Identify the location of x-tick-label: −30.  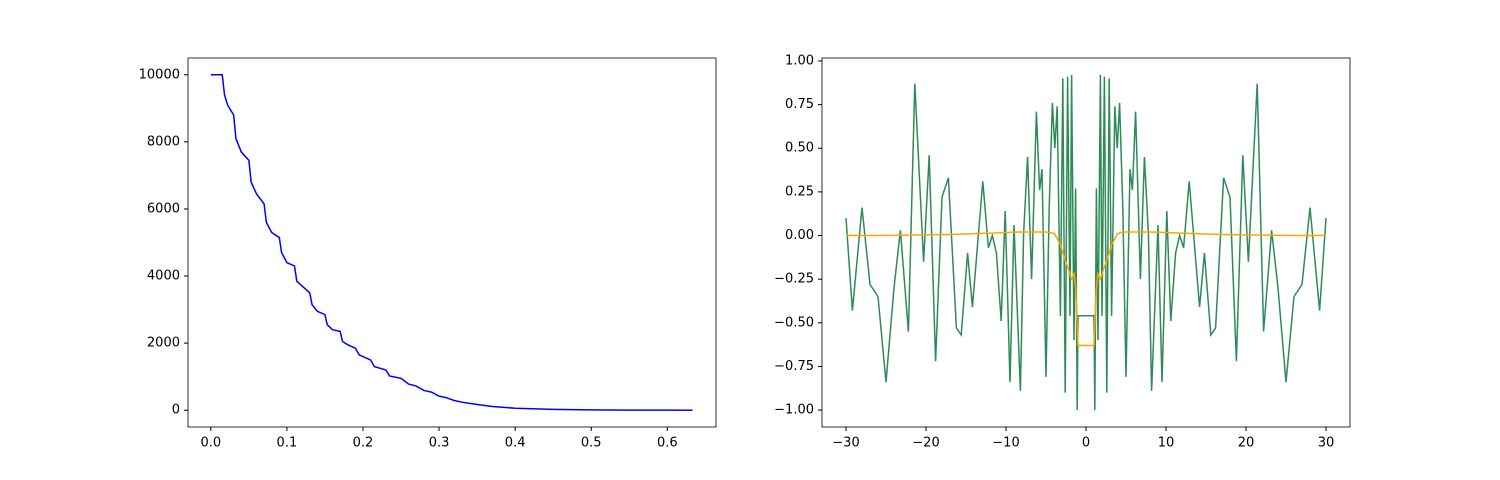
(845, 443).